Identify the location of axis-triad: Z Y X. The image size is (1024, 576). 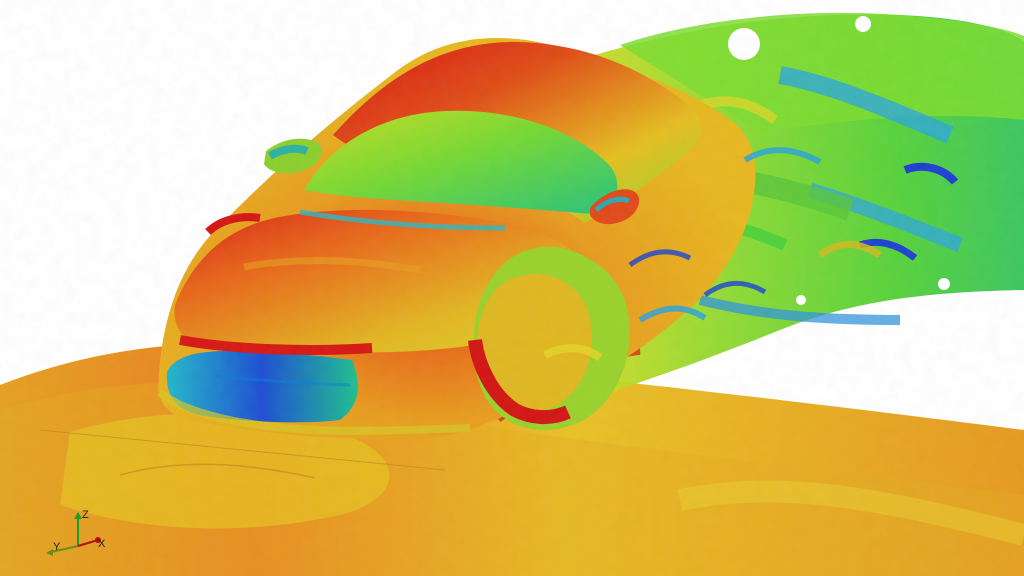
(78, 532).